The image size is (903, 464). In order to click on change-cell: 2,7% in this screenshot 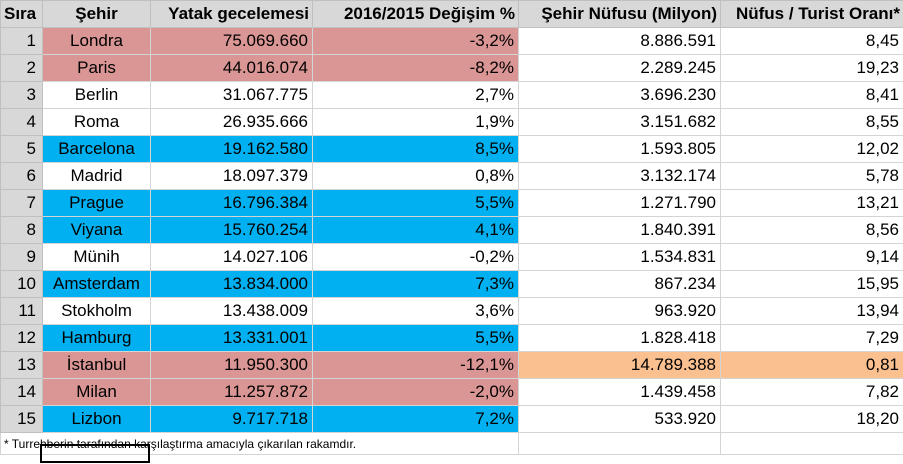, I will do `click(415, 95)`.